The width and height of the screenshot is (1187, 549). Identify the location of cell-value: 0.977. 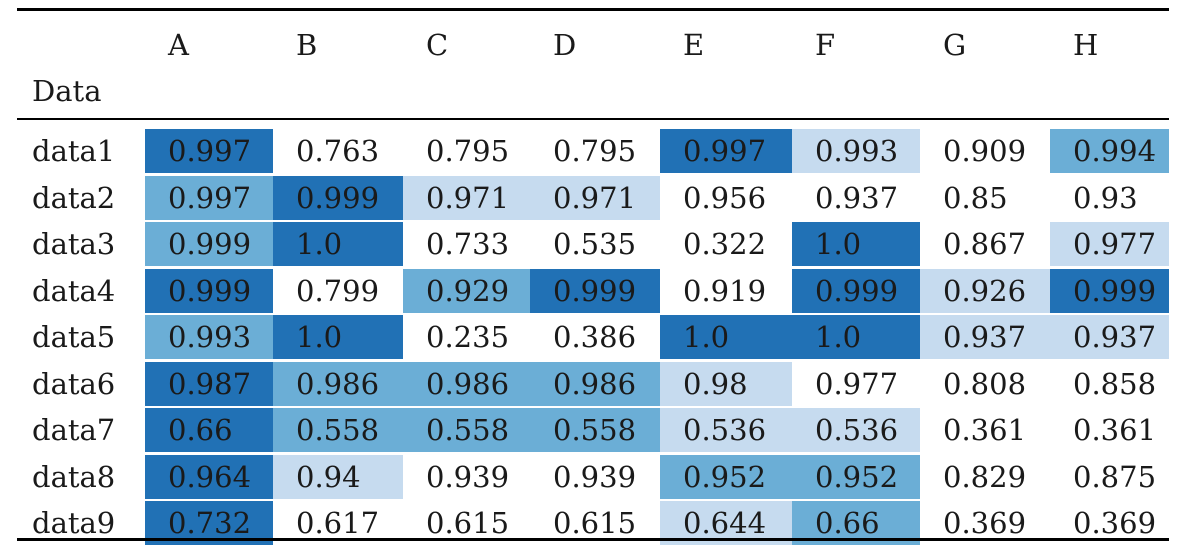
(1115, 244).